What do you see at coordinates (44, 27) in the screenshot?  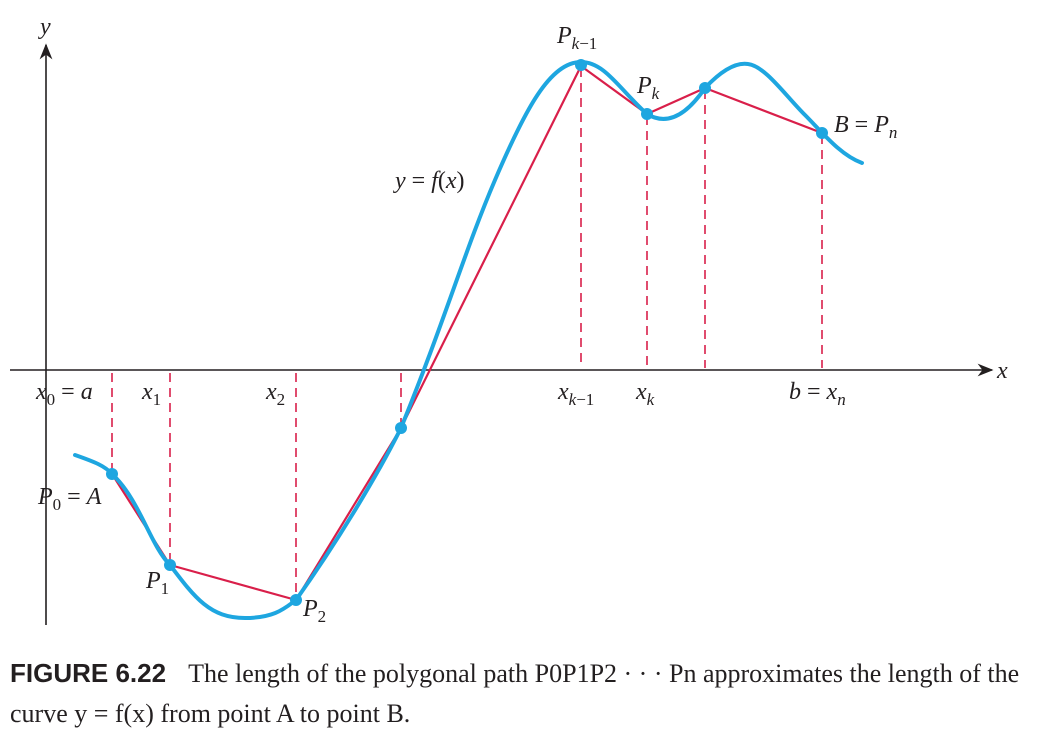 I see `y-axis-label: y` at bounding box center [44, 27].